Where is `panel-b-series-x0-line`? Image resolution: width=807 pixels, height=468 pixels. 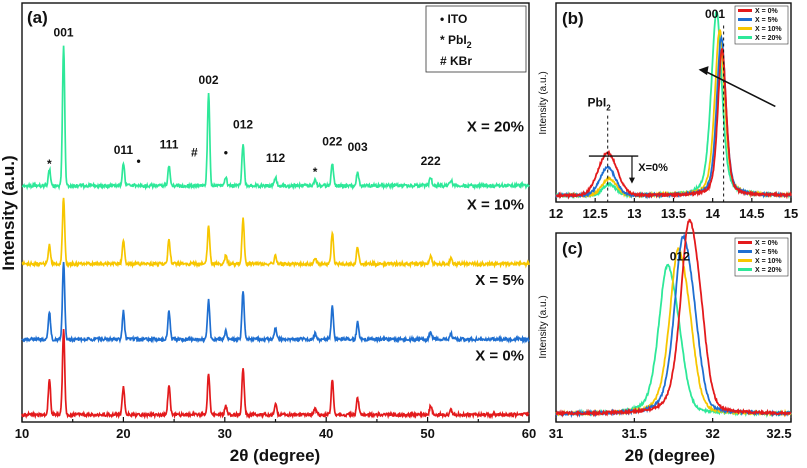 panel-b-series-x0-line is located at coordinates (673, 124).